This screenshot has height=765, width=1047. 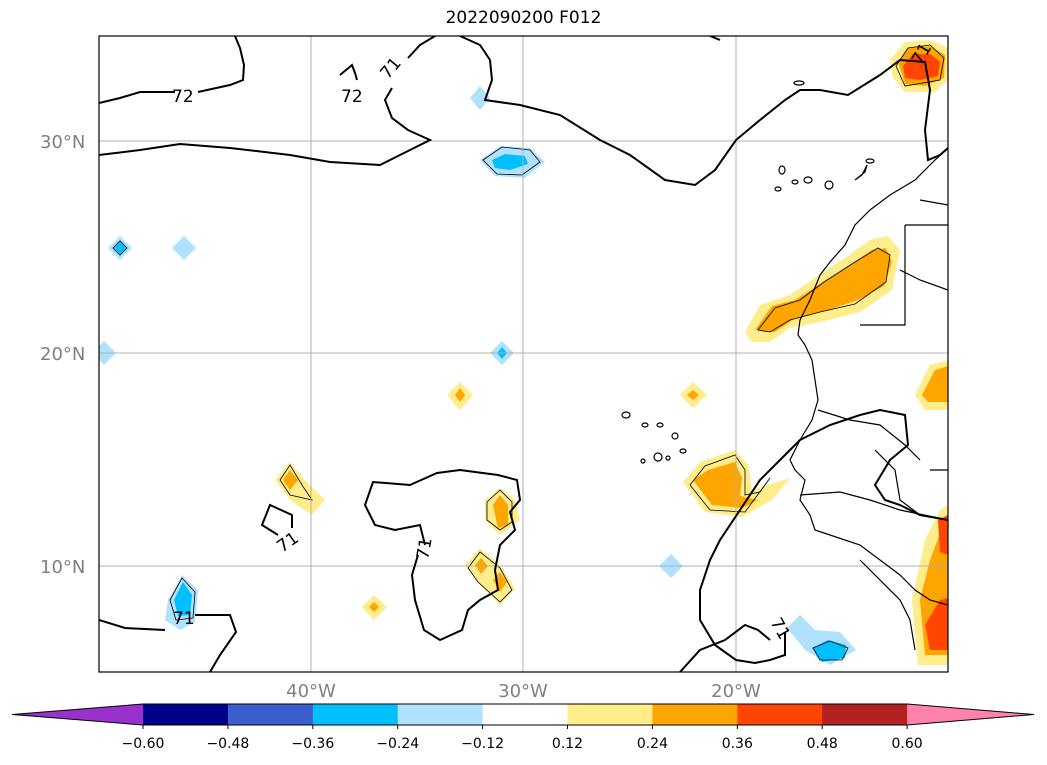 What do you see at coordinates (907, 744) in the screenshot?
I see `colorbar-tick-label: 0.60` at bounding box center [907, 744].